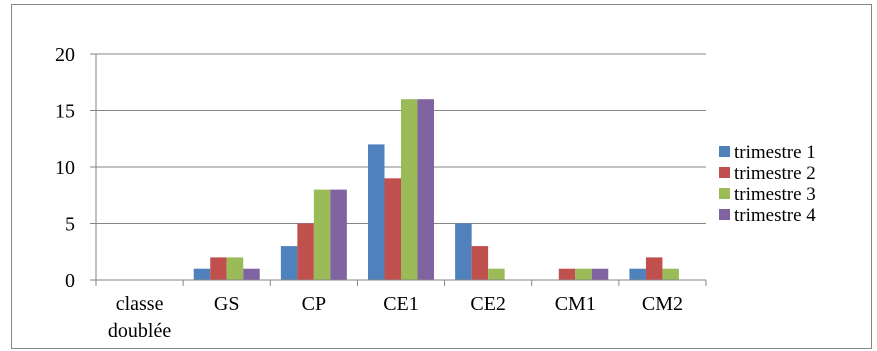 The width and height of the screenshot is (877, 351). What do you see at coordinates (775, 152) in the screenshot?
I see `legend-label: trimestre 1` at bounding box center [775, 152].